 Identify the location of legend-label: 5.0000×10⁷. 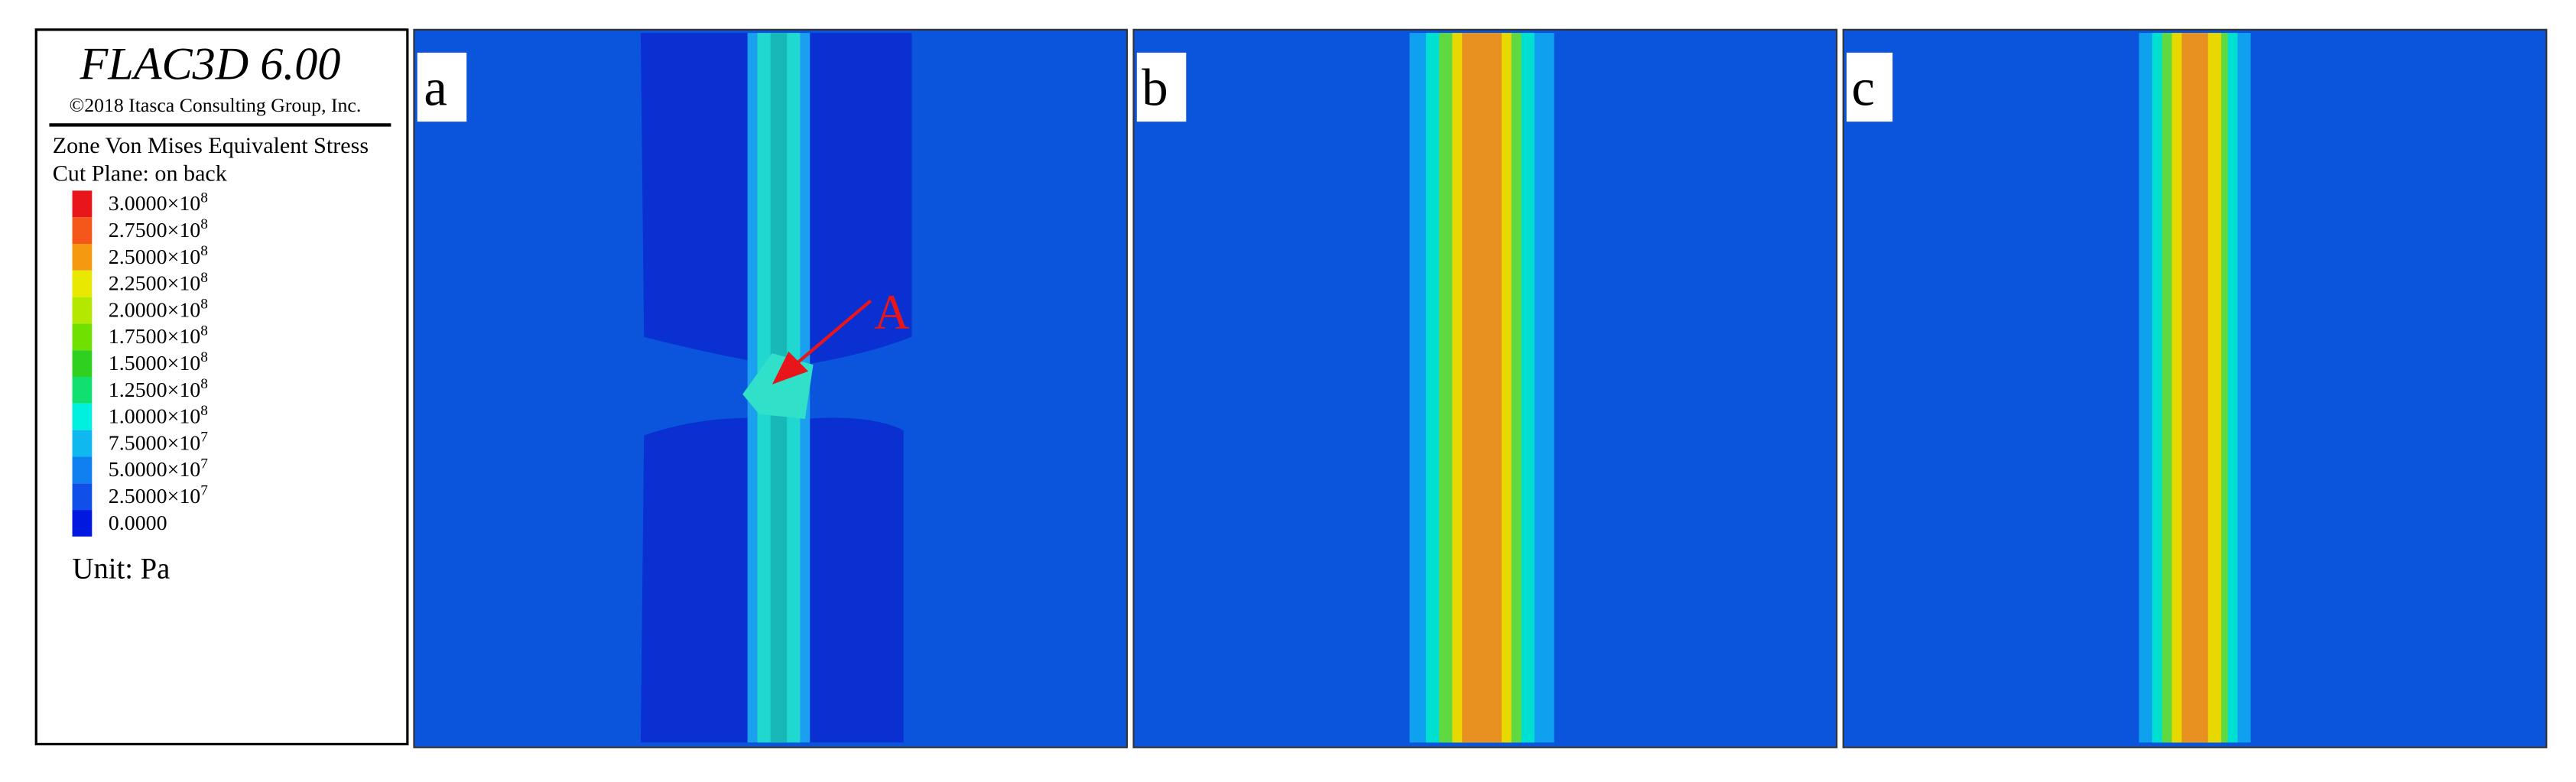
(159, 469).